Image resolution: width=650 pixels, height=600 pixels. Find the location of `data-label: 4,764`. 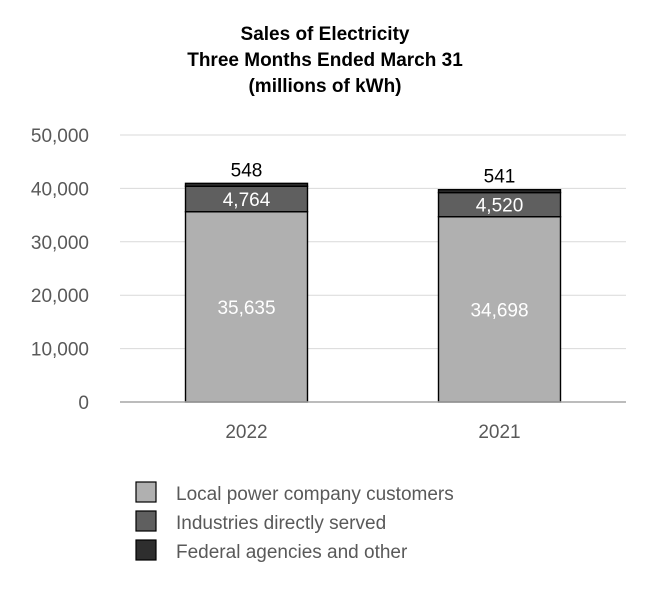

data-label: 4,764 is located at coordinates (247, 200).